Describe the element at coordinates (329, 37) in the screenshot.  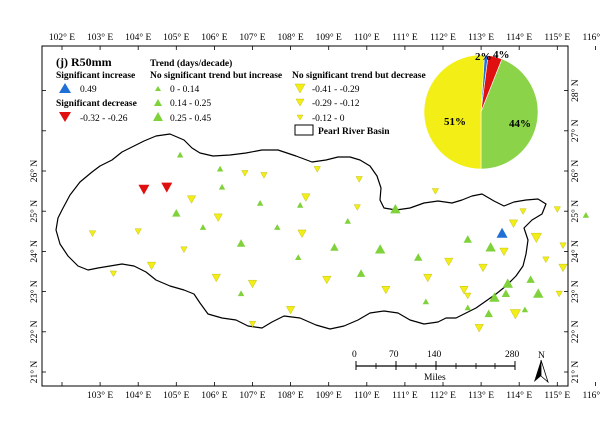
I see `longitude-label-top: 109° E` at that location.